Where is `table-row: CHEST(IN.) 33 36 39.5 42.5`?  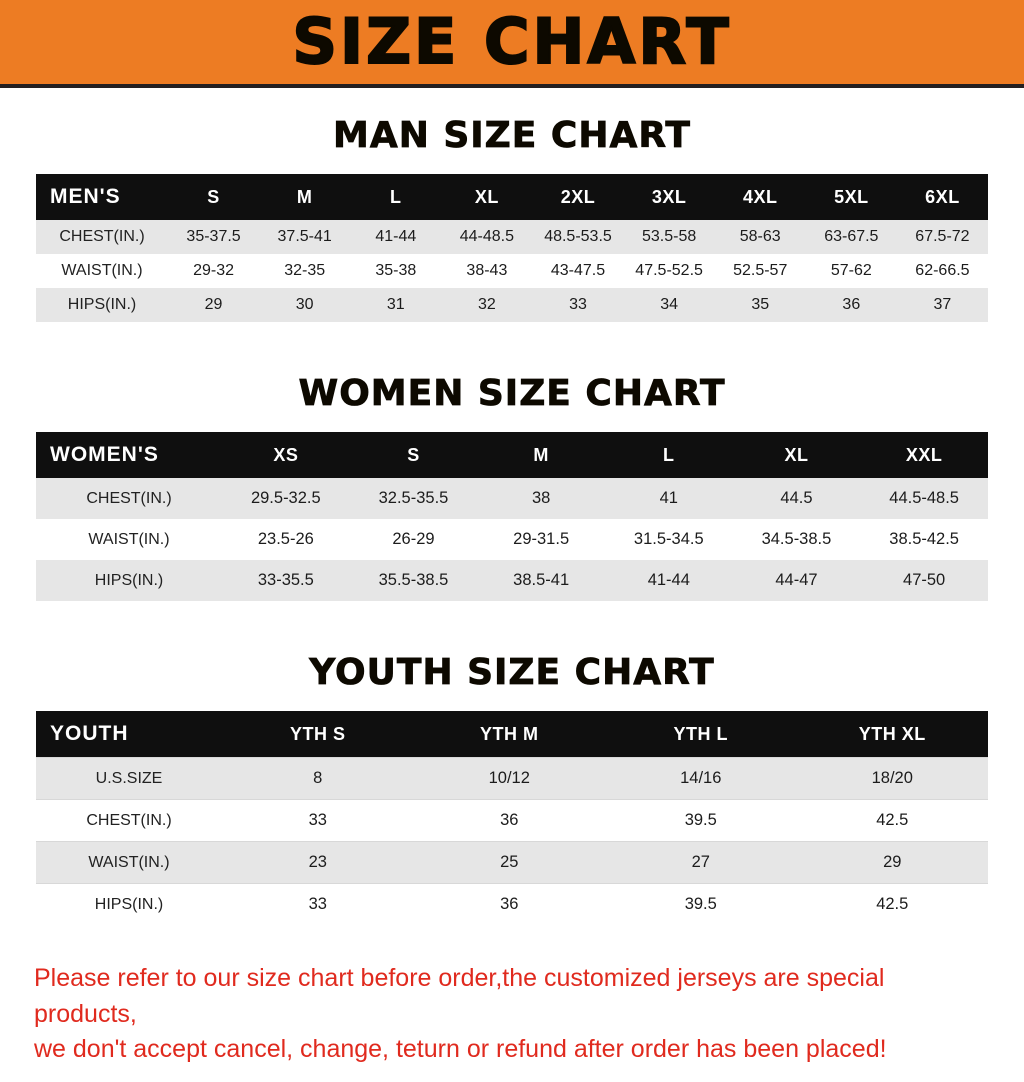 table-row: CHEST(IN.) 33 36 39.5 42.5 is located at coordinates (512, 820).